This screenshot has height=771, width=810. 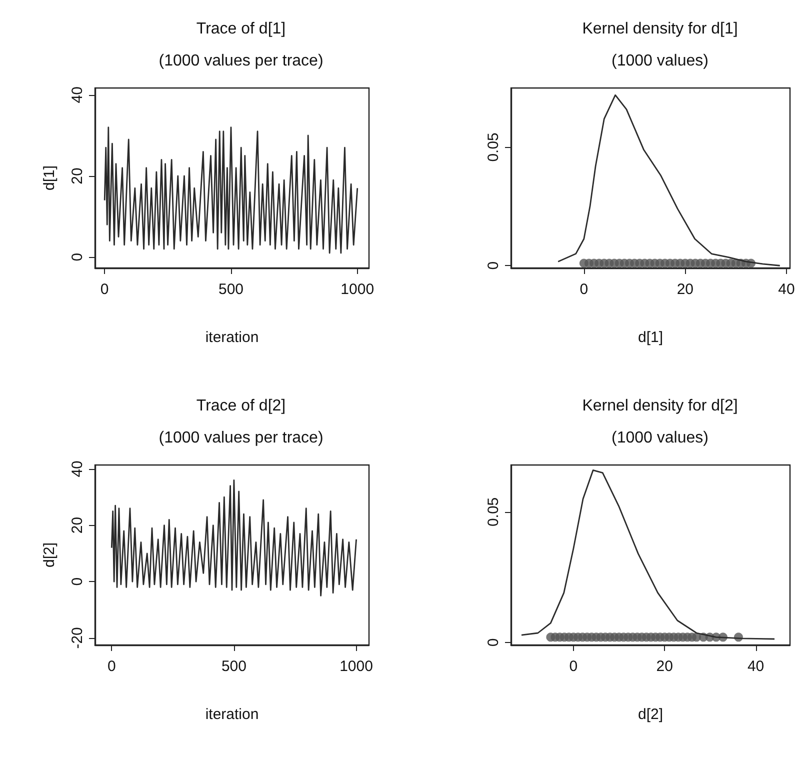 What do you see at coordinates (49, 178) in the screenshot?
I see `y-axis-title: d[1]` at bounding box center [49, 178].